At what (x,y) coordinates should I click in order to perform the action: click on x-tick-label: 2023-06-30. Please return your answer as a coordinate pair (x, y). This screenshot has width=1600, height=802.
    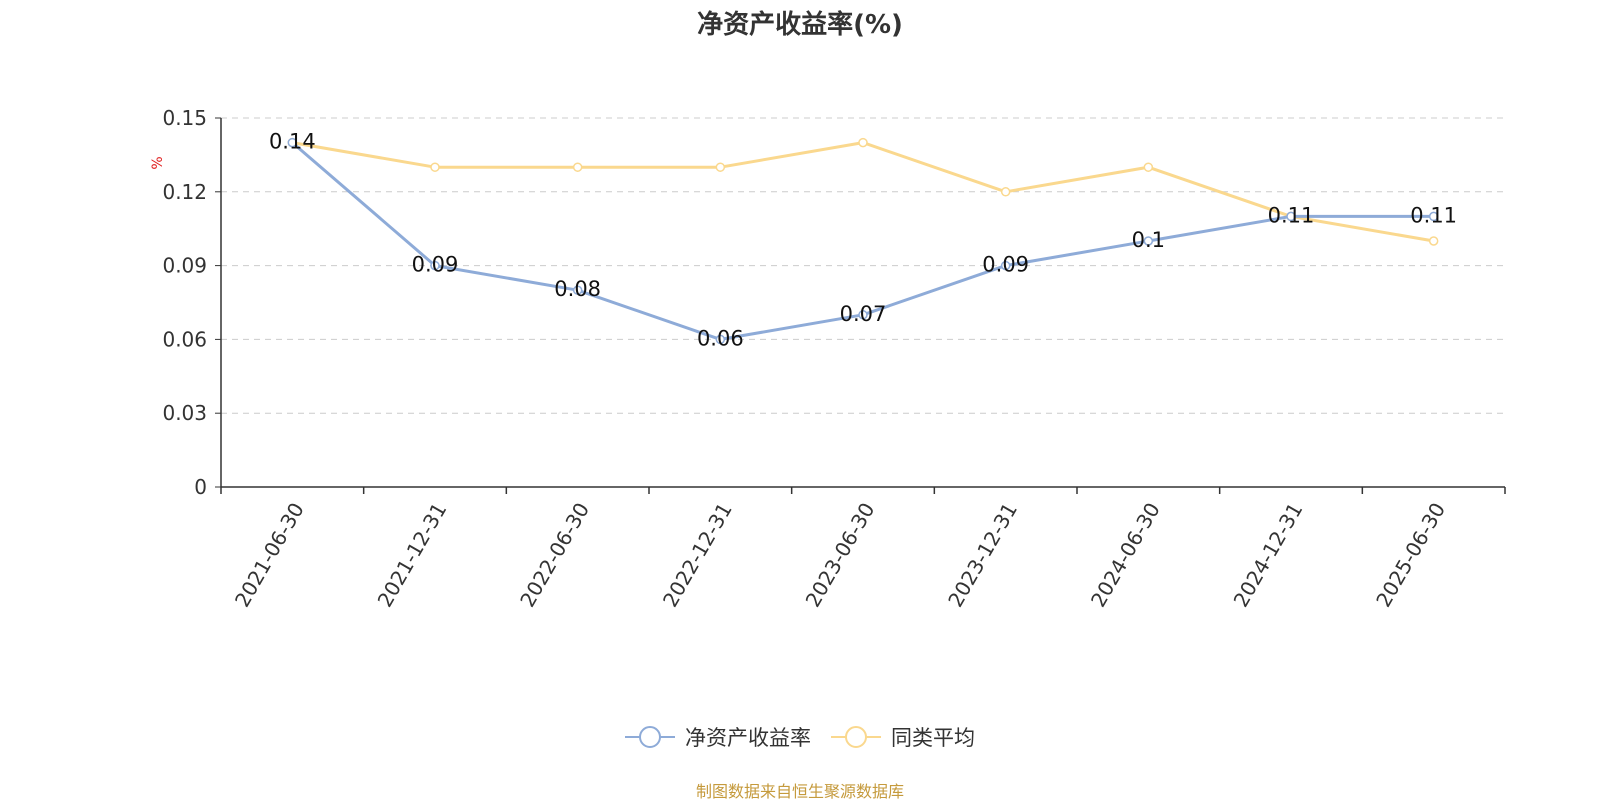
    Looking at the image, I should click on (840, 555).